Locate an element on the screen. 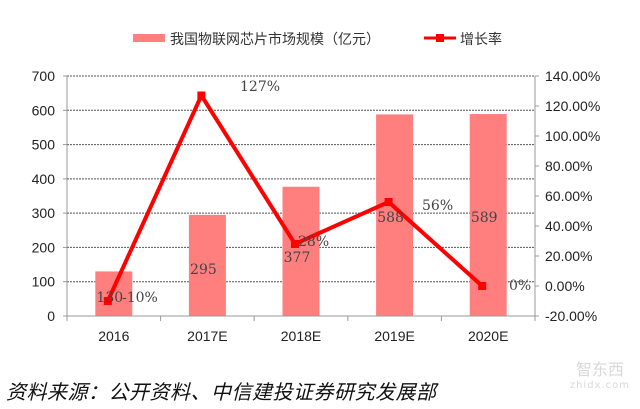 Image resolution: width=640 pixels, height=409 pixels. x-axis-label: 2020E is located at coordinates (488, 336).